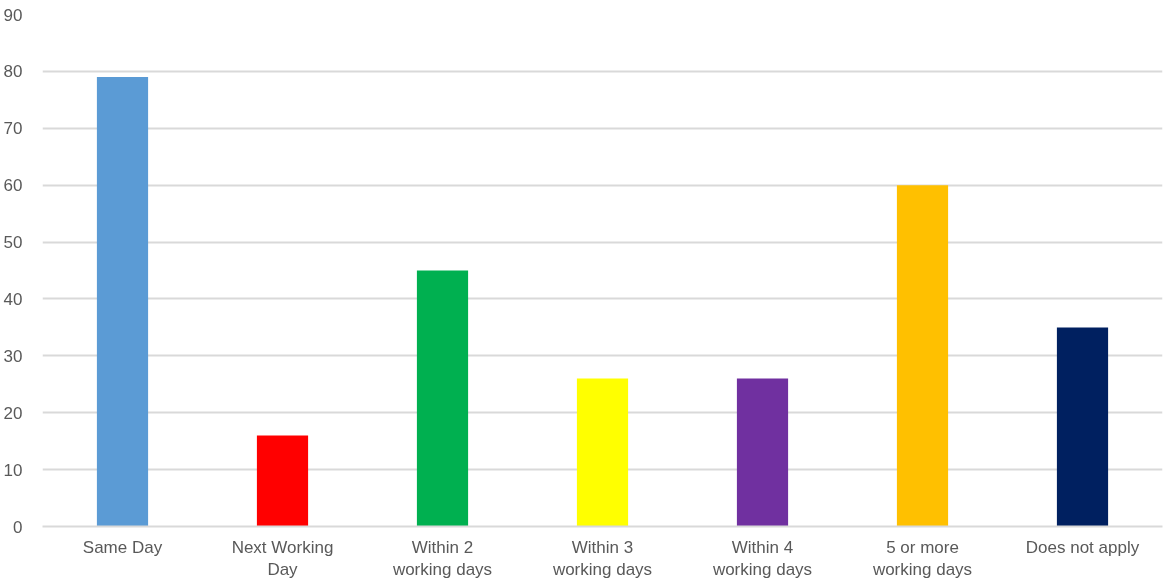 Image resolution: width=1176 pixels, height=587 pixels. I want to click on x-tick-label: Same Day, so click(122, 547).